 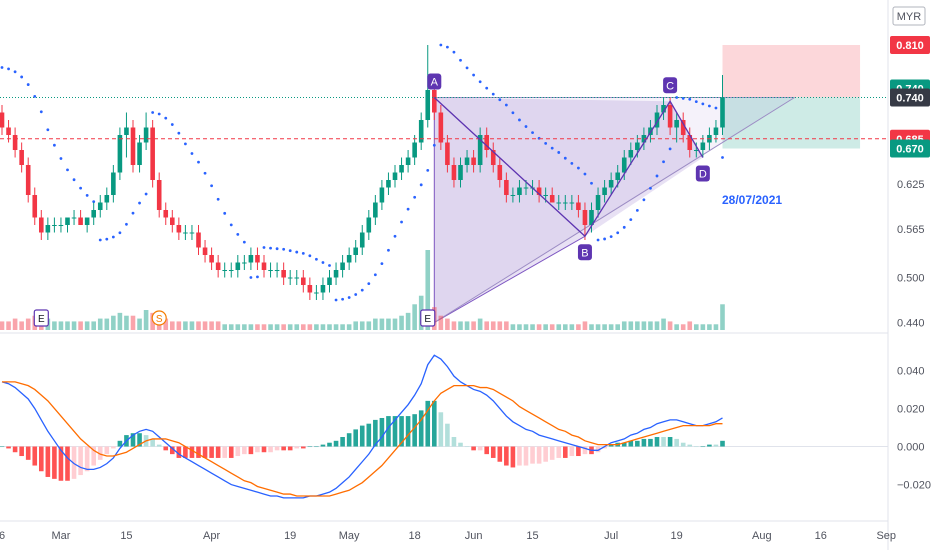 What do you see at coordinates (434, 81) in the screenshot?
I see `pattern-point-A` at bounding box center [434, 81].